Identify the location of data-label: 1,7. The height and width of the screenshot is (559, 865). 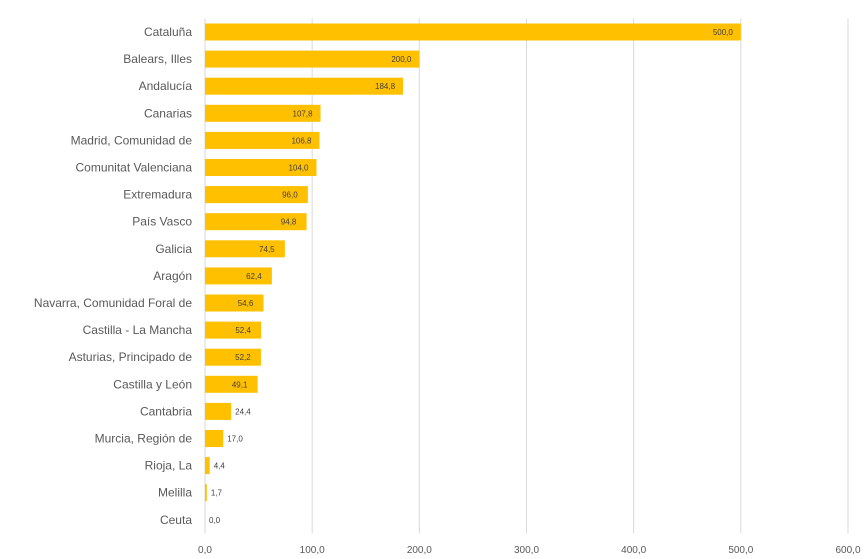
(217, 493).